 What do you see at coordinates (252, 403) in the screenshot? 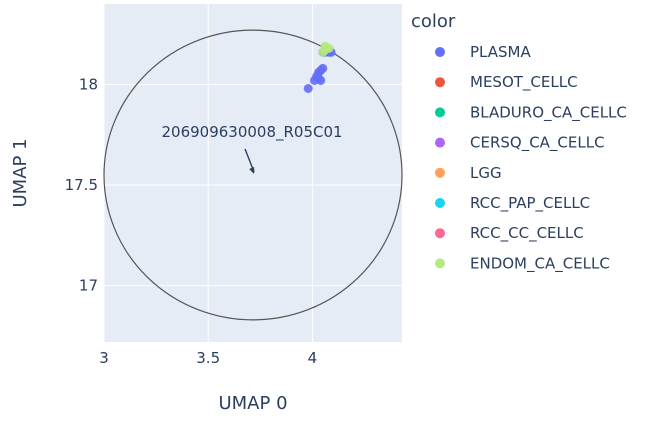
I see `x-axis-title: UMAP 0` at bounding box center [252, 403].